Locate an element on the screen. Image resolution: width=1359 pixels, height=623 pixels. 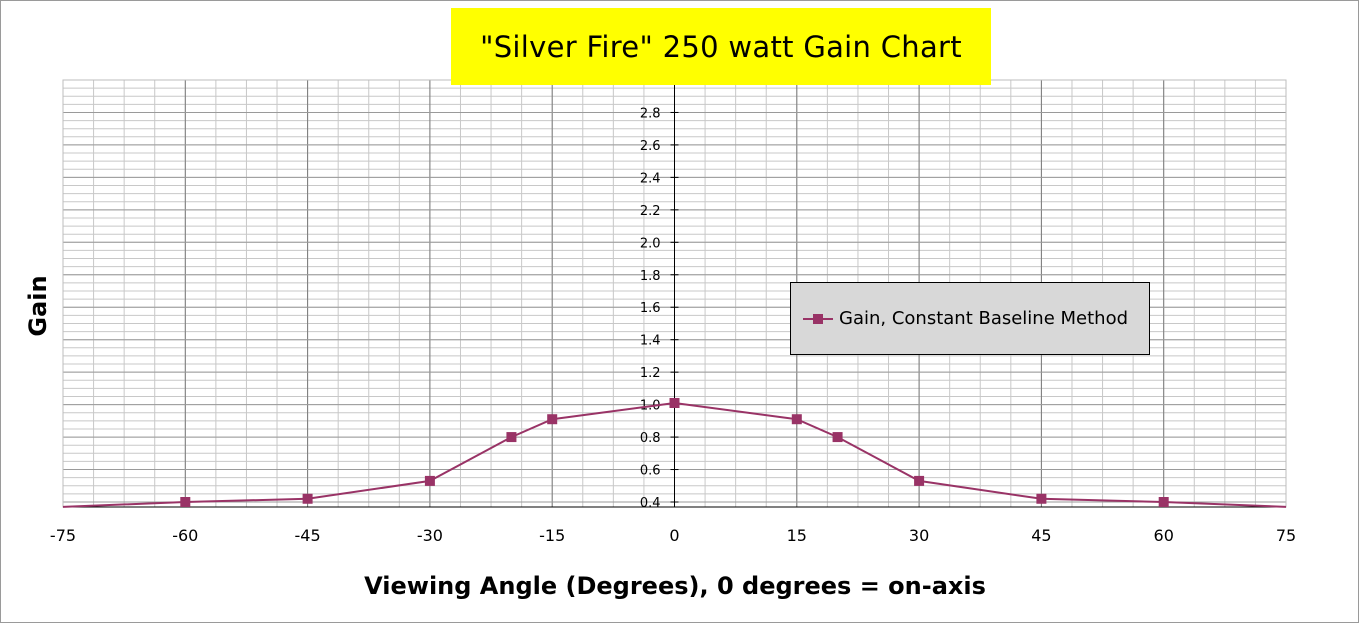
y-tick-label: 1.8 is located at coordinates (650, 276).